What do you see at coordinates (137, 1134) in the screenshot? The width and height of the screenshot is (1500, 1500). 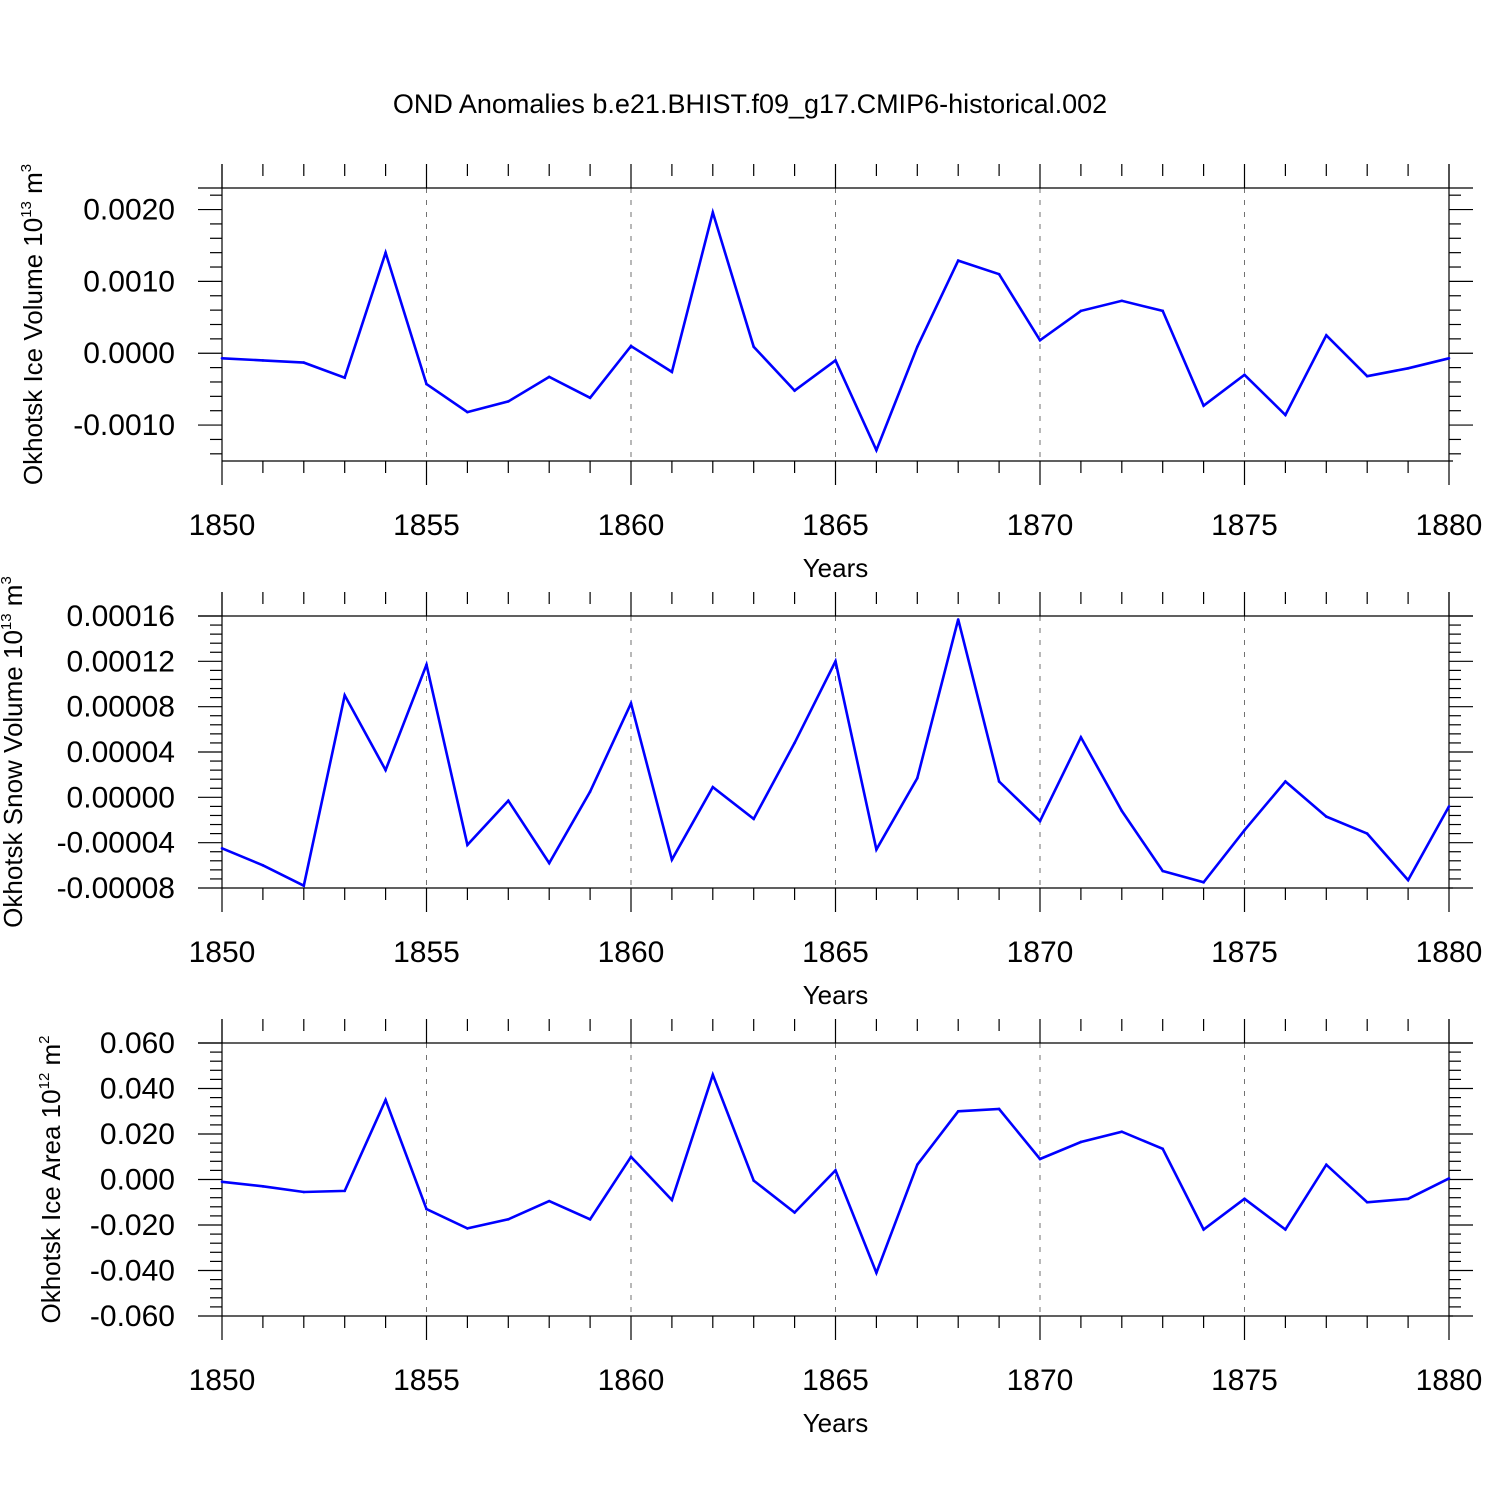 I see `ice-area-y-tick-label: 0.020` at bounding box center [137, 1134].